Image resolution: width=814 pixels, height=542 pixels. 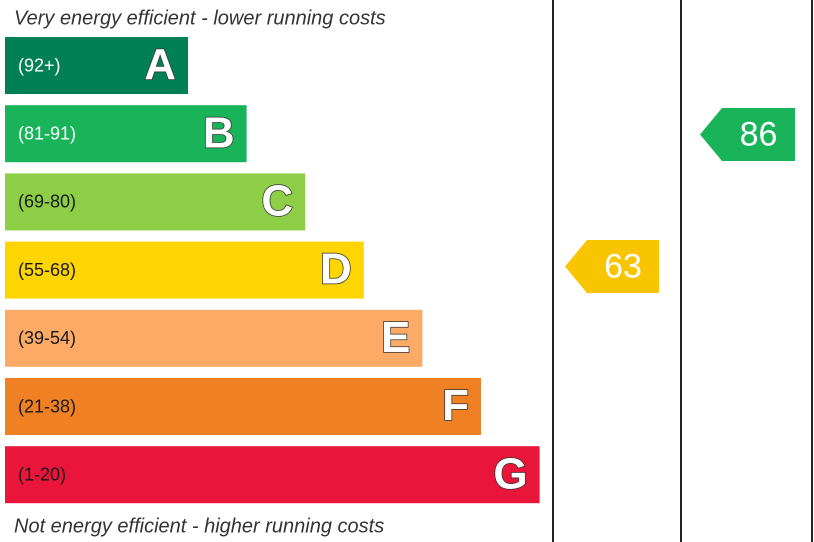 What do you see at coordinates (277, 201) in the screenshot?
I see `band-letter: C` at bounding box center [277, 201].